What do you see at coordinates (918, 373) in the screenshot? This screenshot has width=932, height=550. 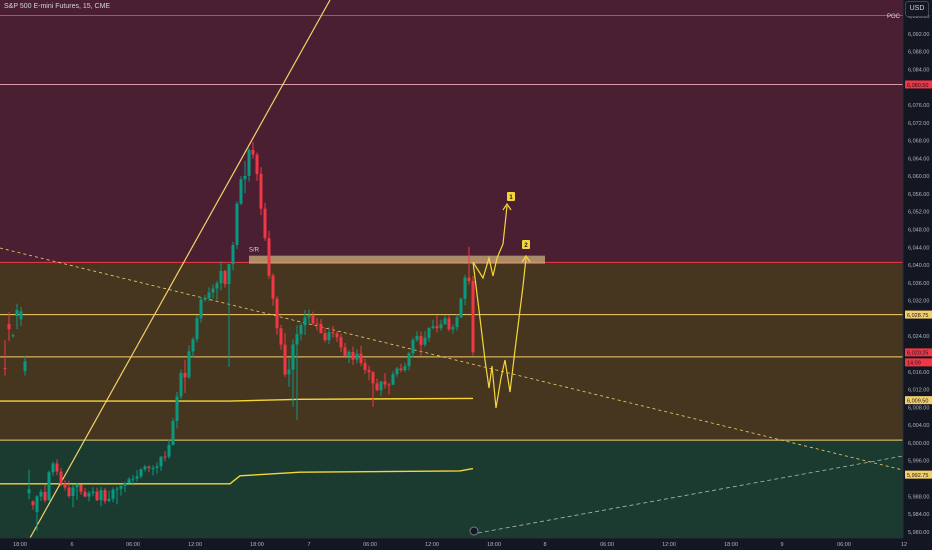 I see `y-tick-label: 6,016.00` at bounding box center [918, 373].